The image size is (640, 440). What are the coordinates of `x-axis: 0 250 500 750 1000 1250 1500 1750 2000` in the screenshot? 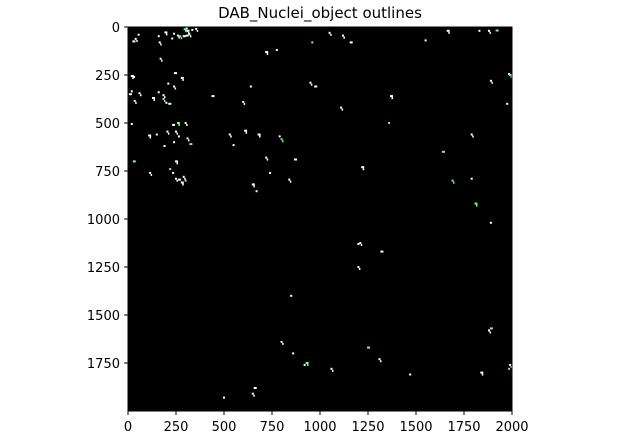 It's located at (326, 423).